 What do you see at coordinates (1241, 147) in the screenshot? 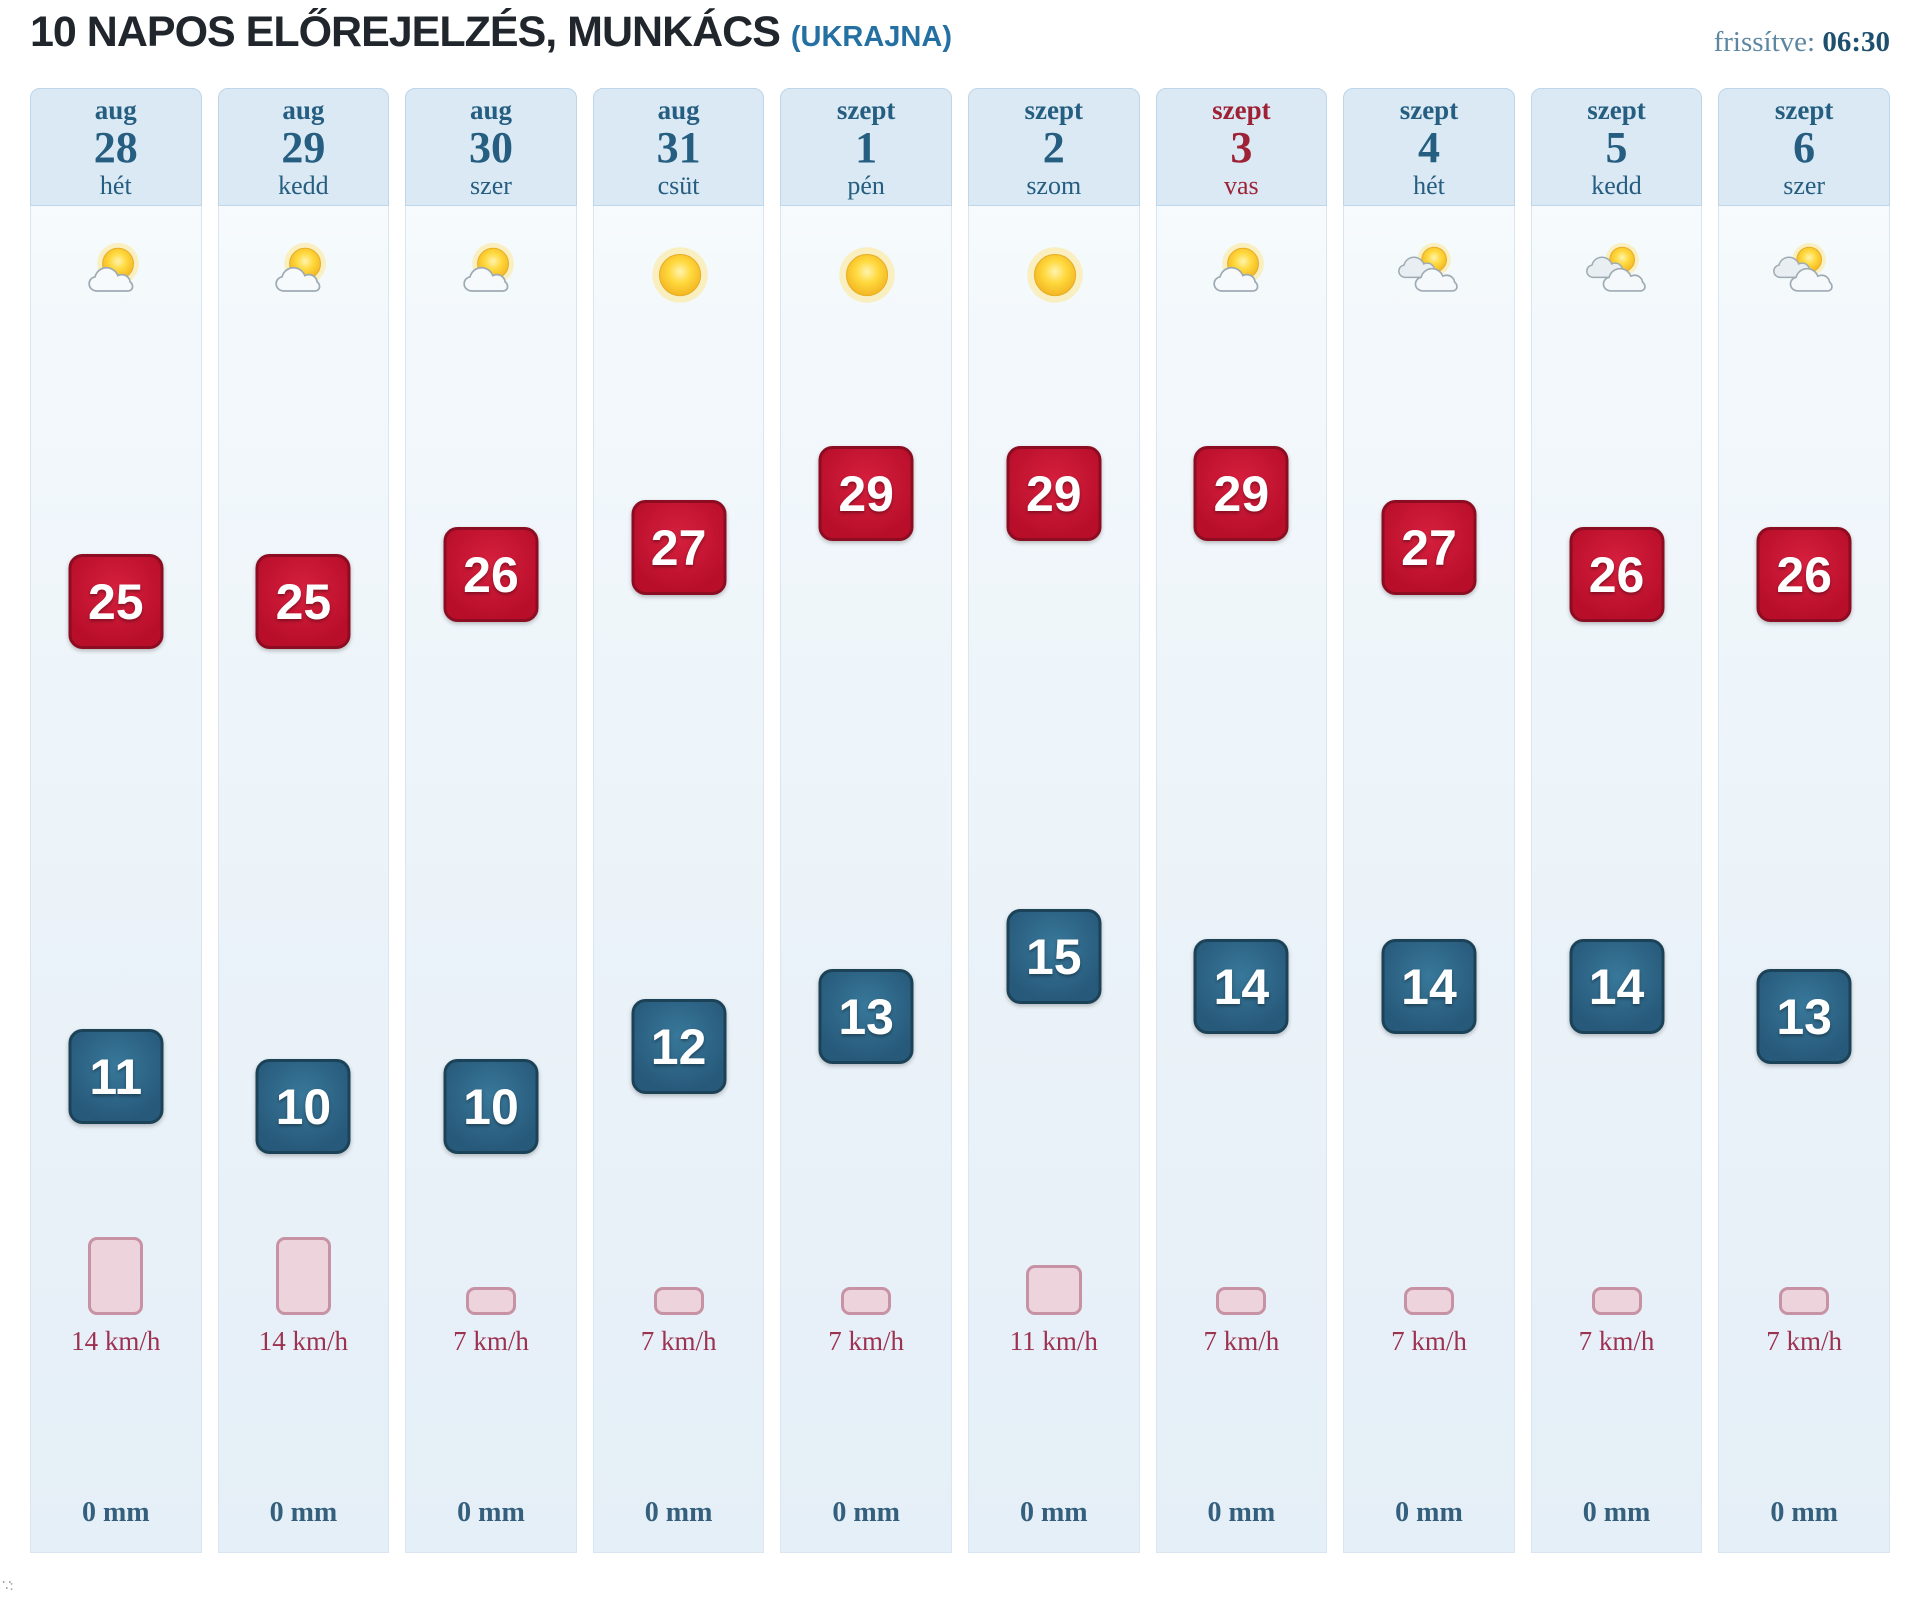
I see `day-number: 3` at bounding box center [1241, 147].